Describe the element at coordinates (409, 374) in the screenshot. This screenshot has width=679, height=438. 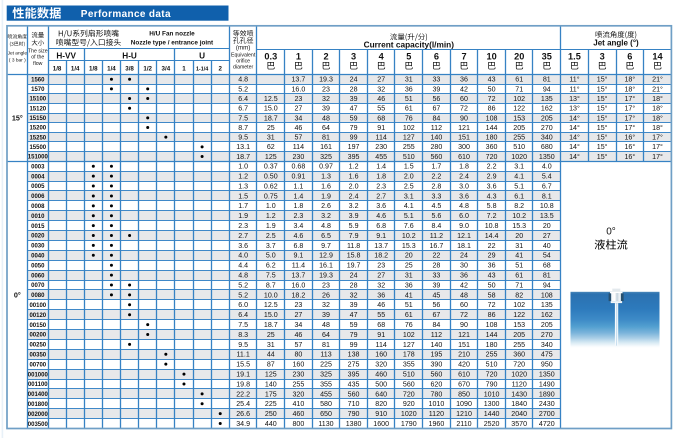
I see `svg-text: 510` at that location.